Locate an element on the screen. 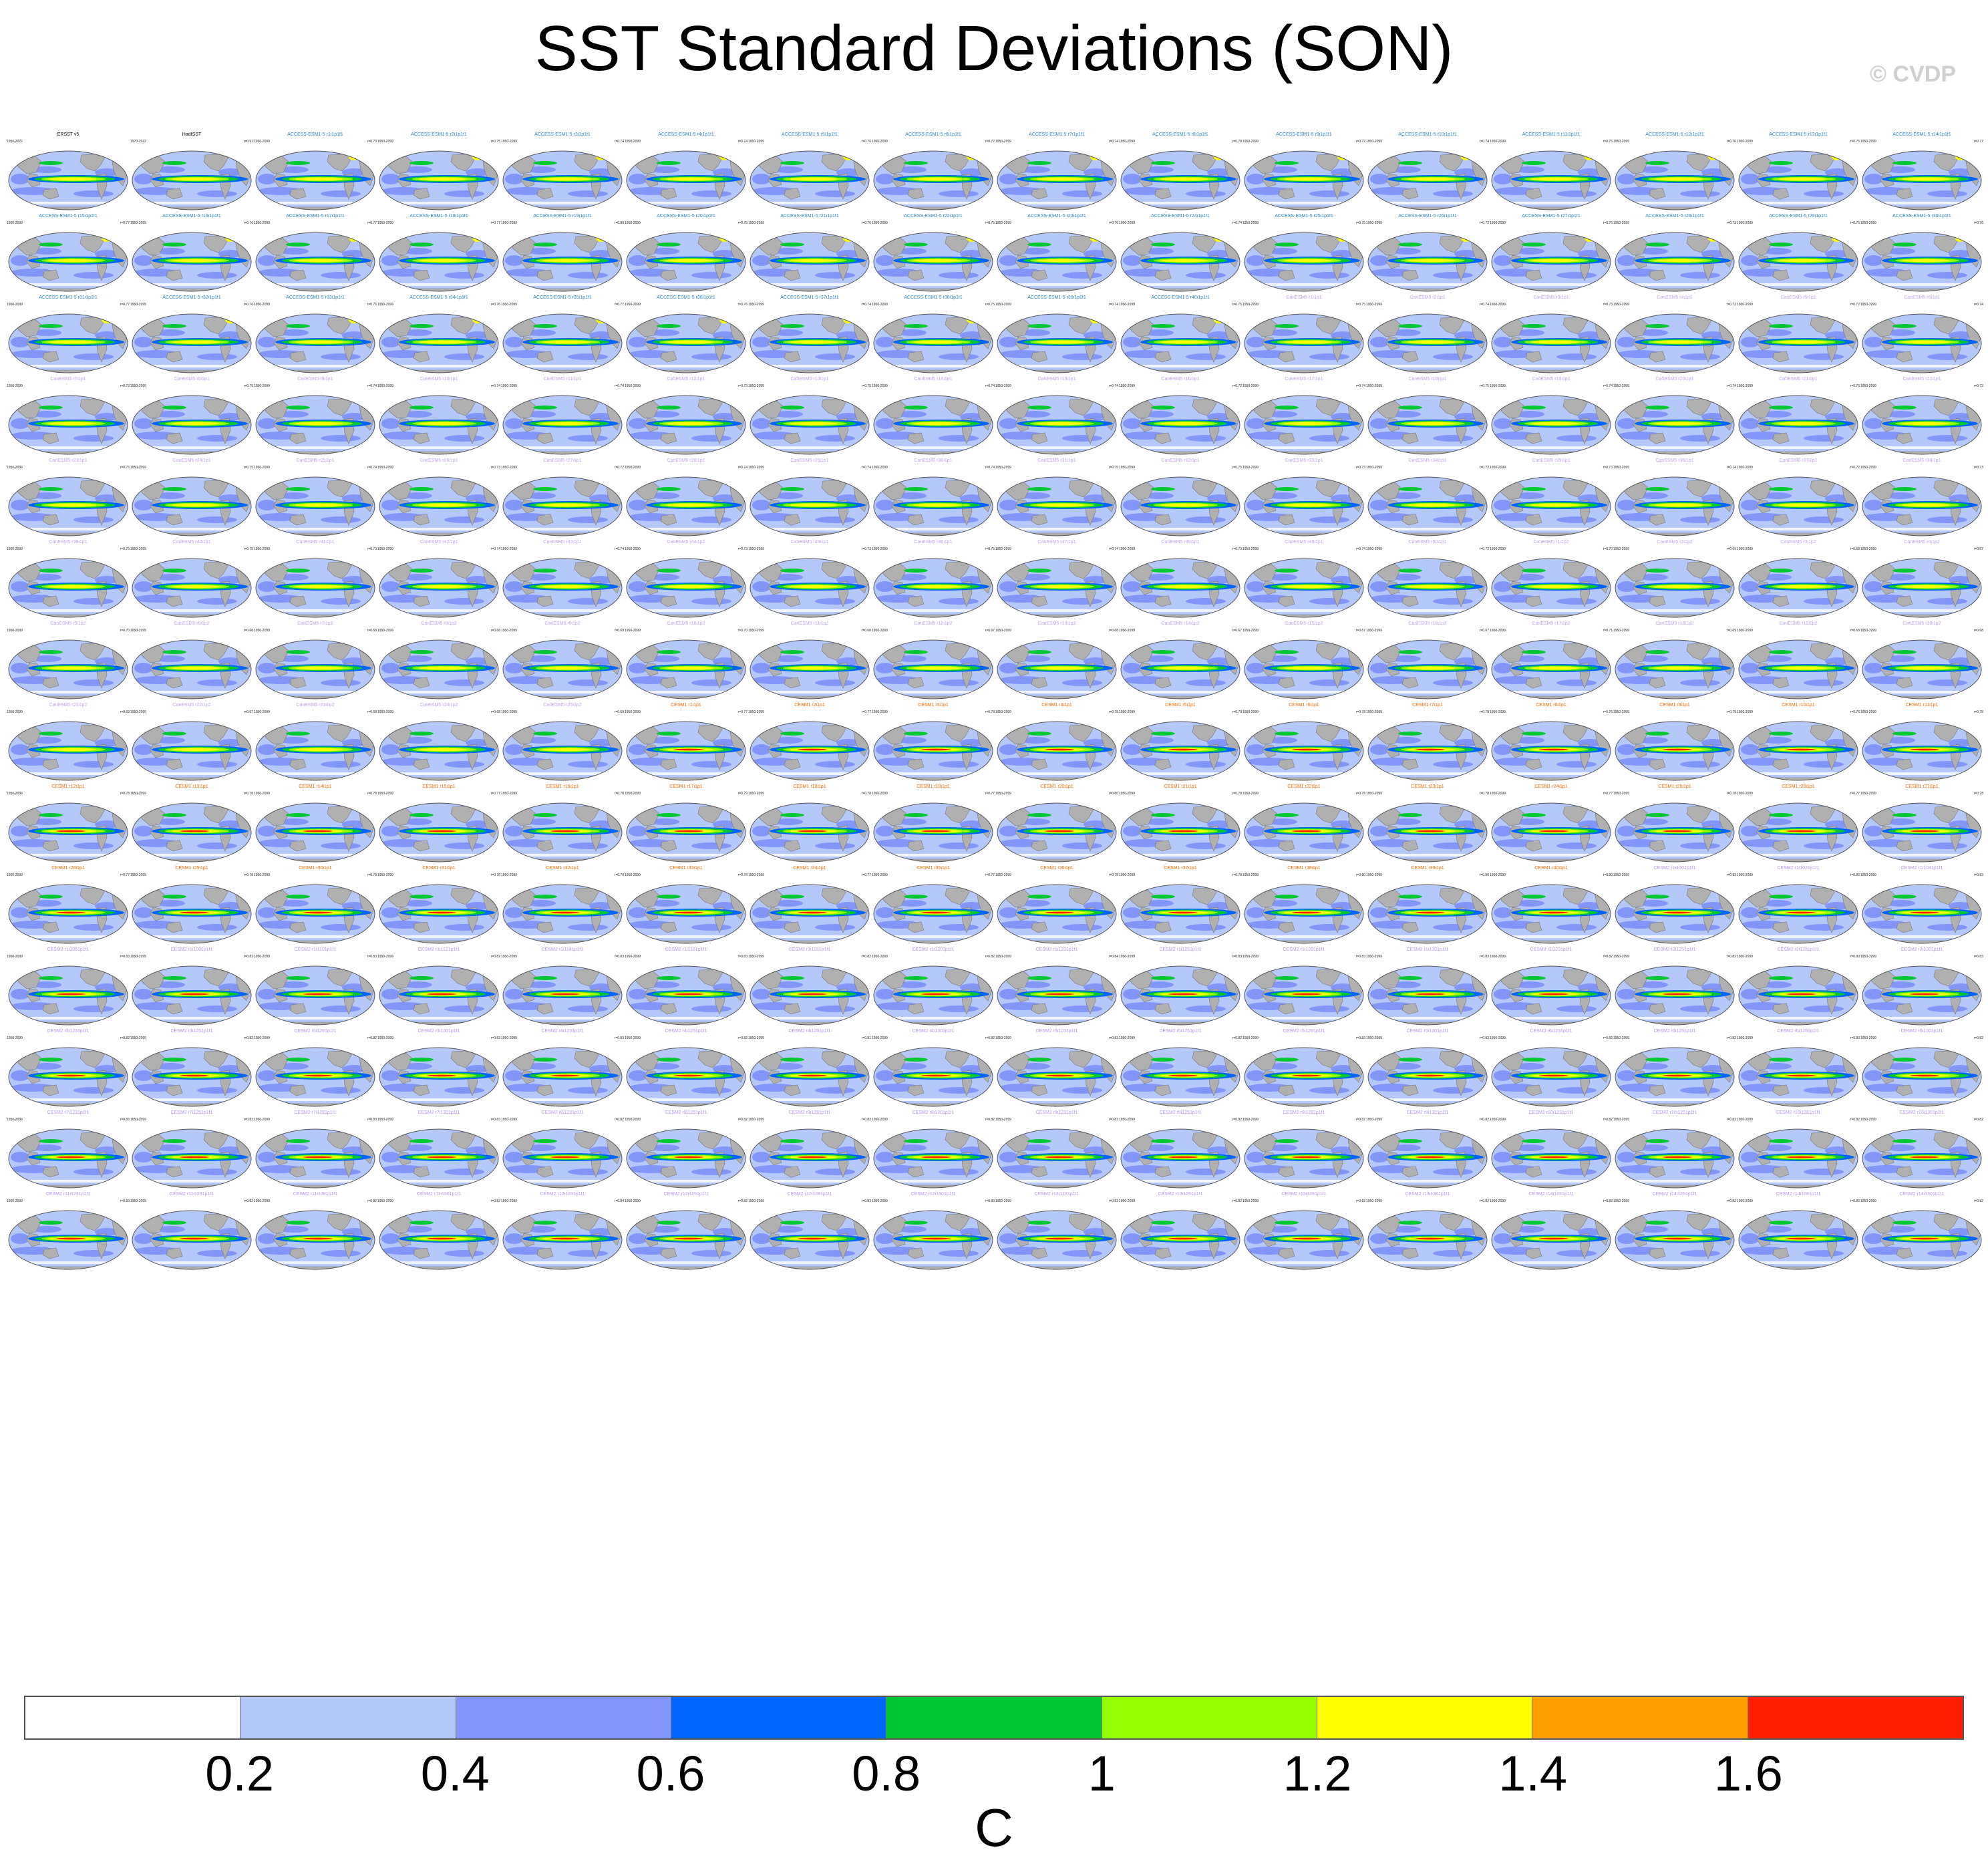 Image resolution: width=1988 pixels, height=1864 pixels. panel-title: CESM2 r2i1231p1f1 is located at coordinates (1551, 949).